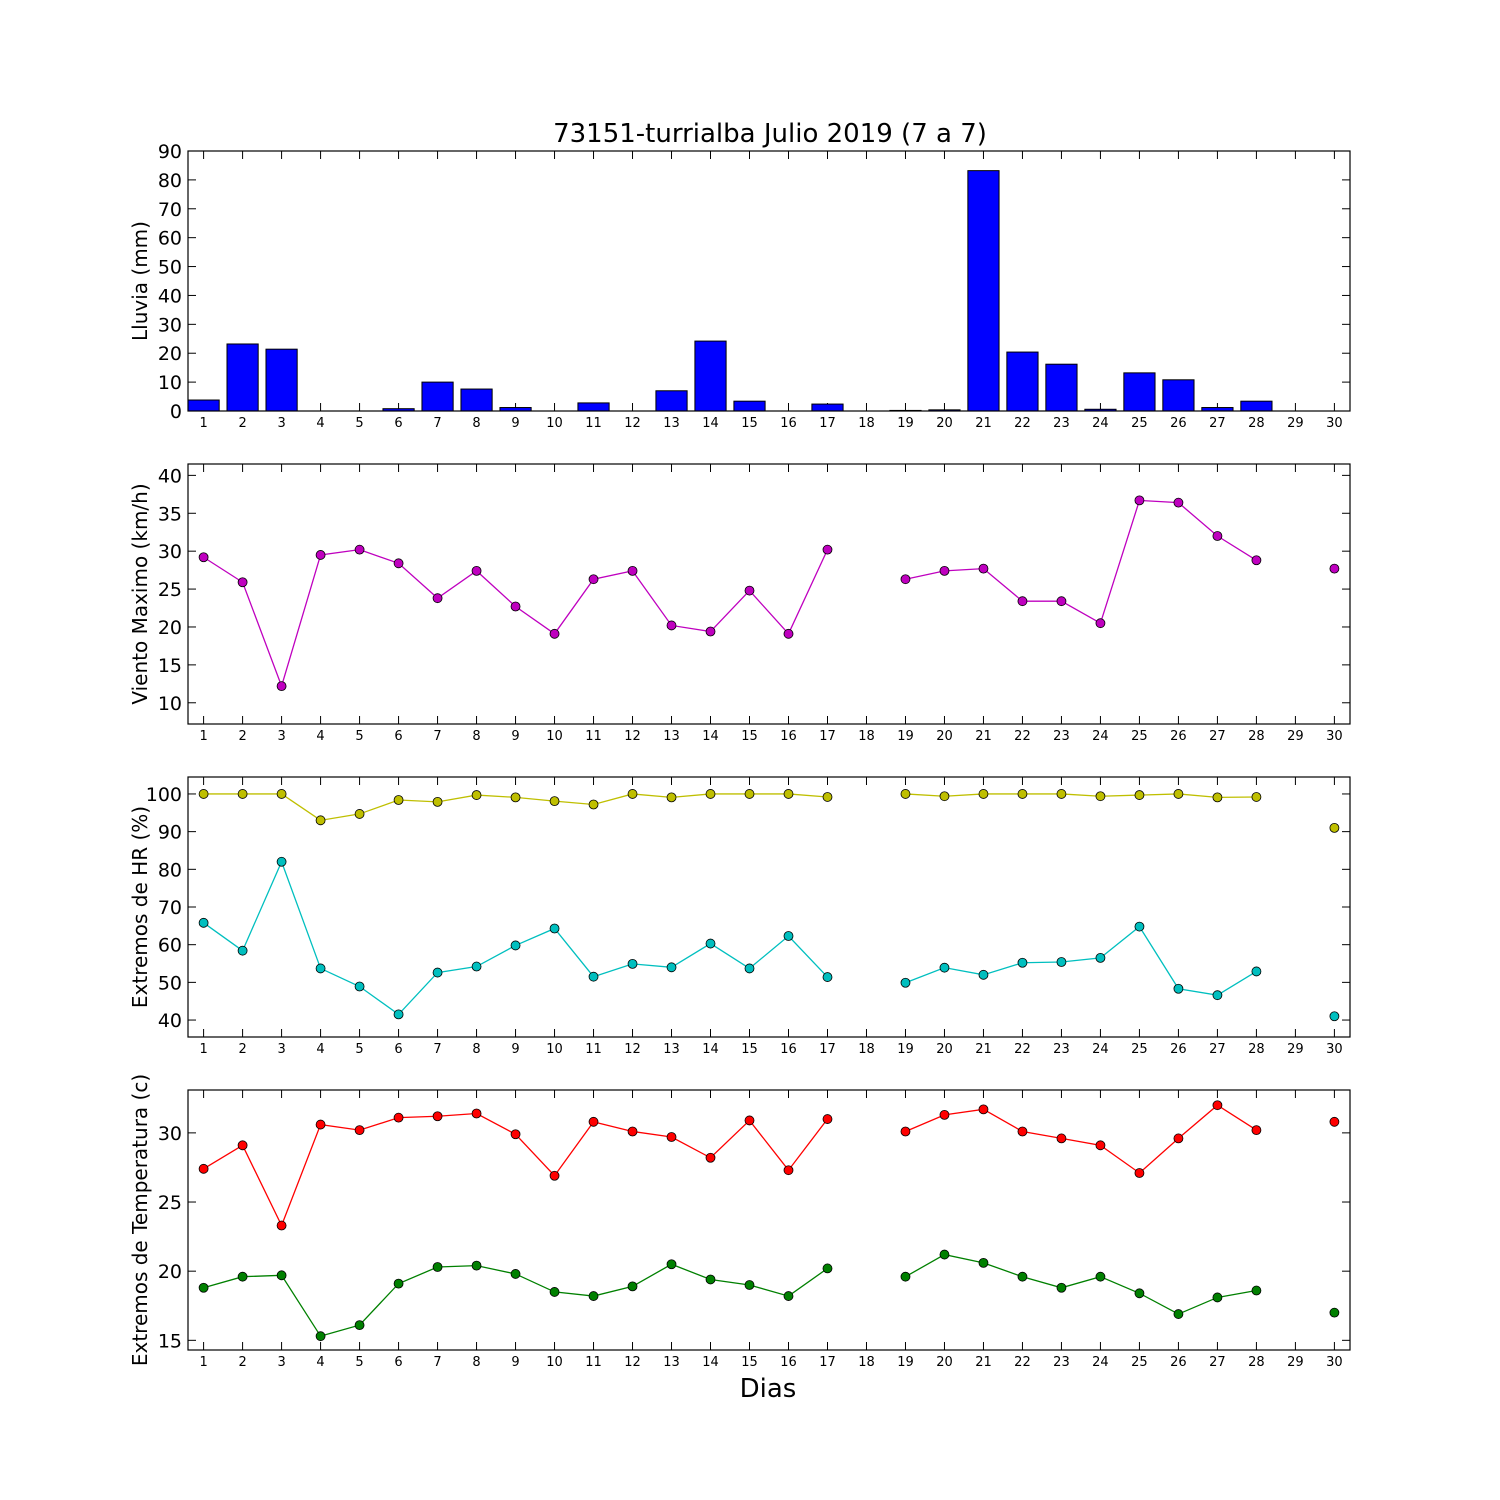  Describe the element at coordinates (515, 423) in the screenshot. I see `x-tick-label: 9` at that location.